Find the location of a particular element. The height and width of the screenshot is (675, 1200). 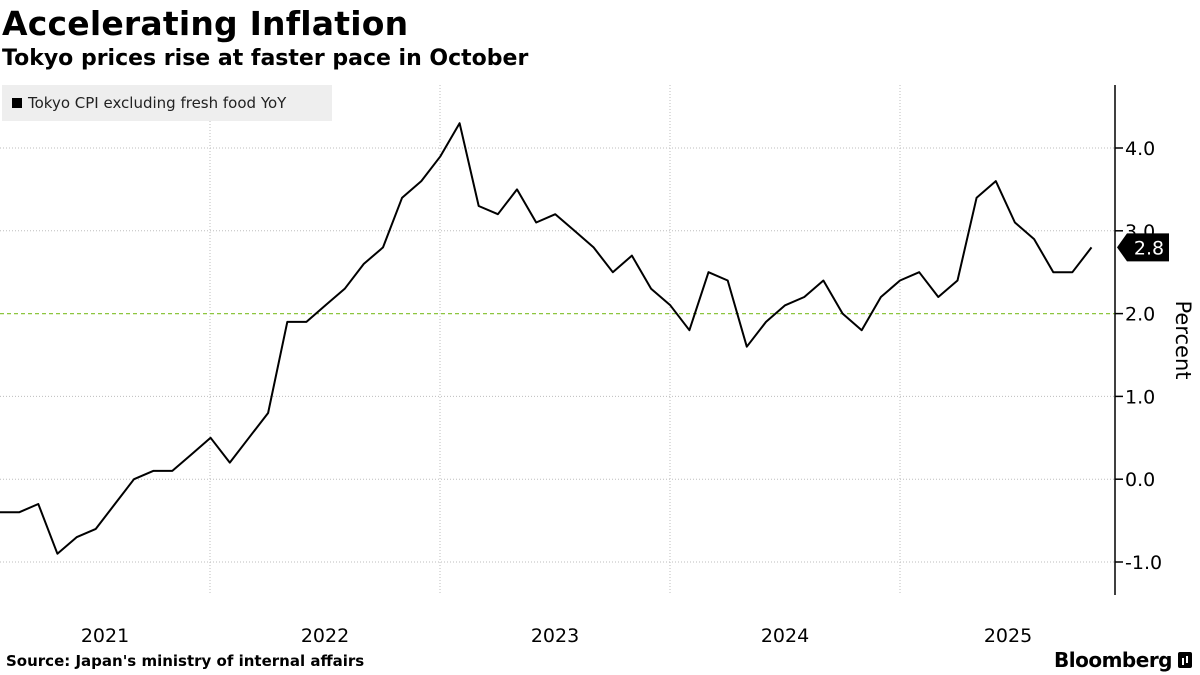

last-value-badge is located at coordinates (1143, 247).